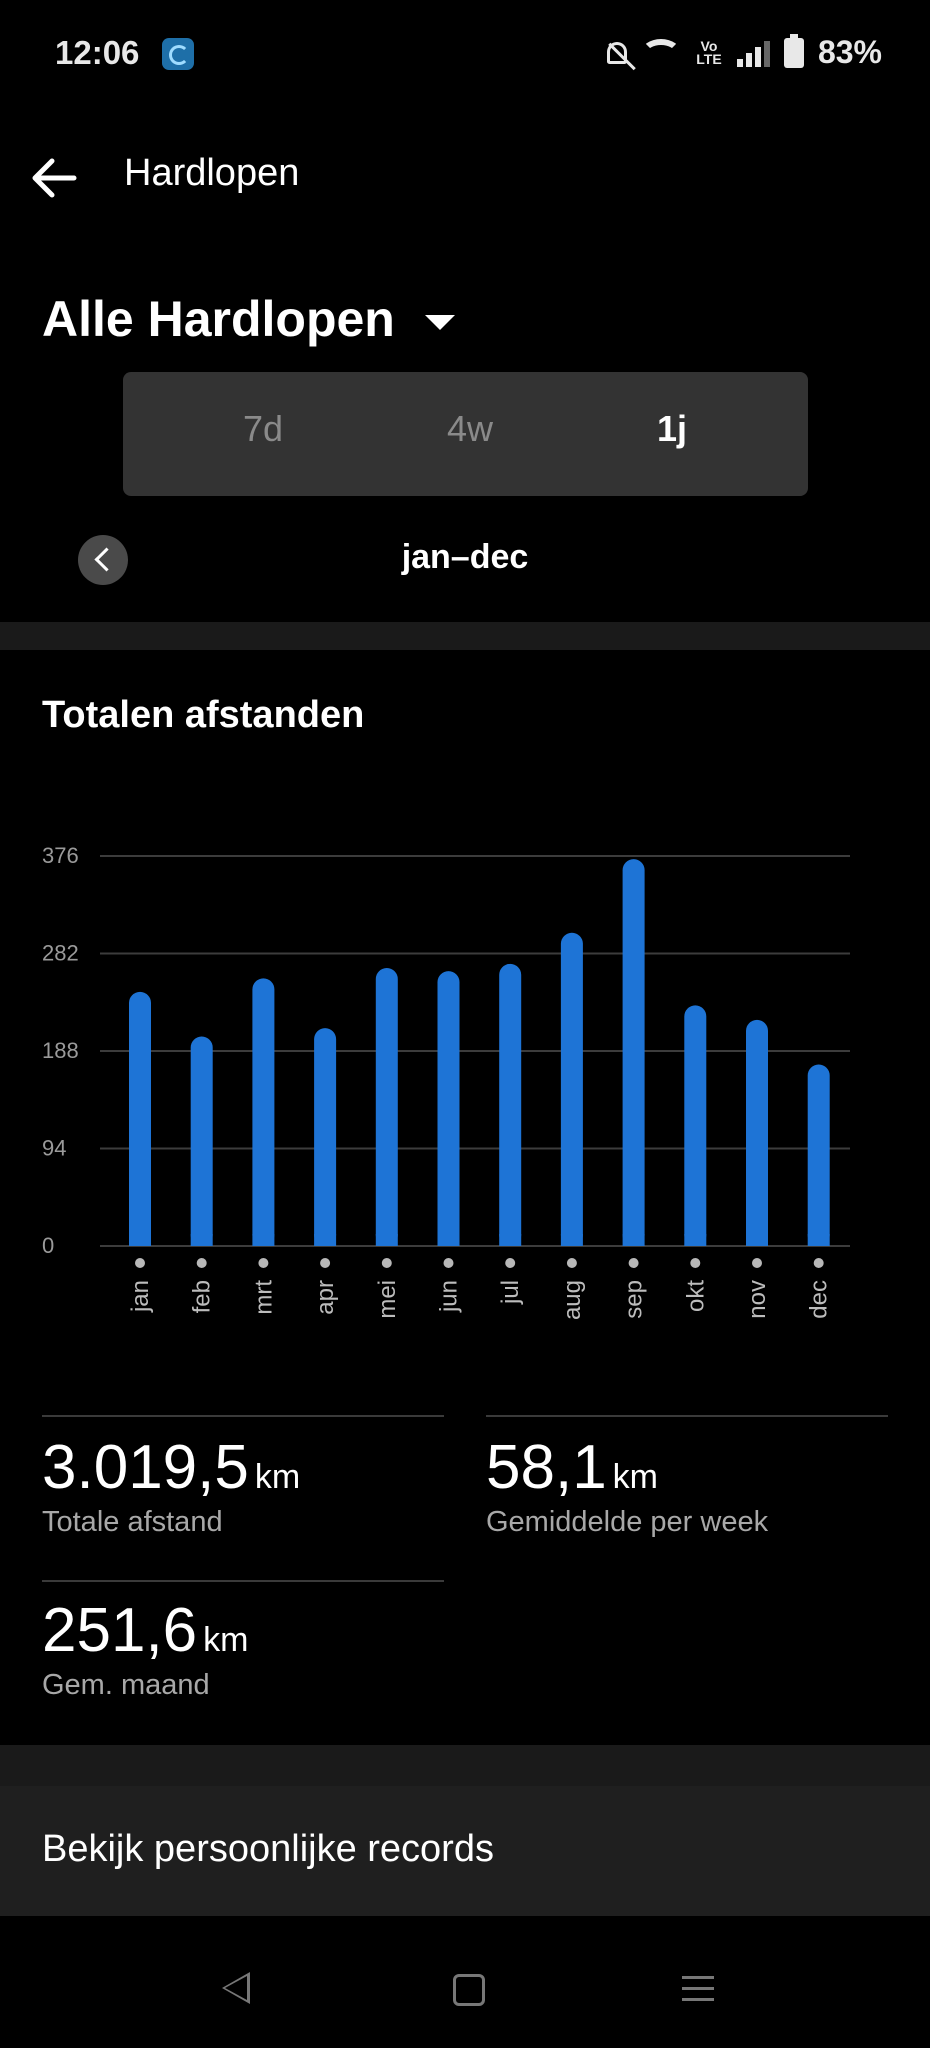 This screenshot has width=930, height=2048. What do you see at coordinates (757, 1299) in the screenshot?
I see `x-tick-label-nov: nov` at bounding box center [757, 1299].